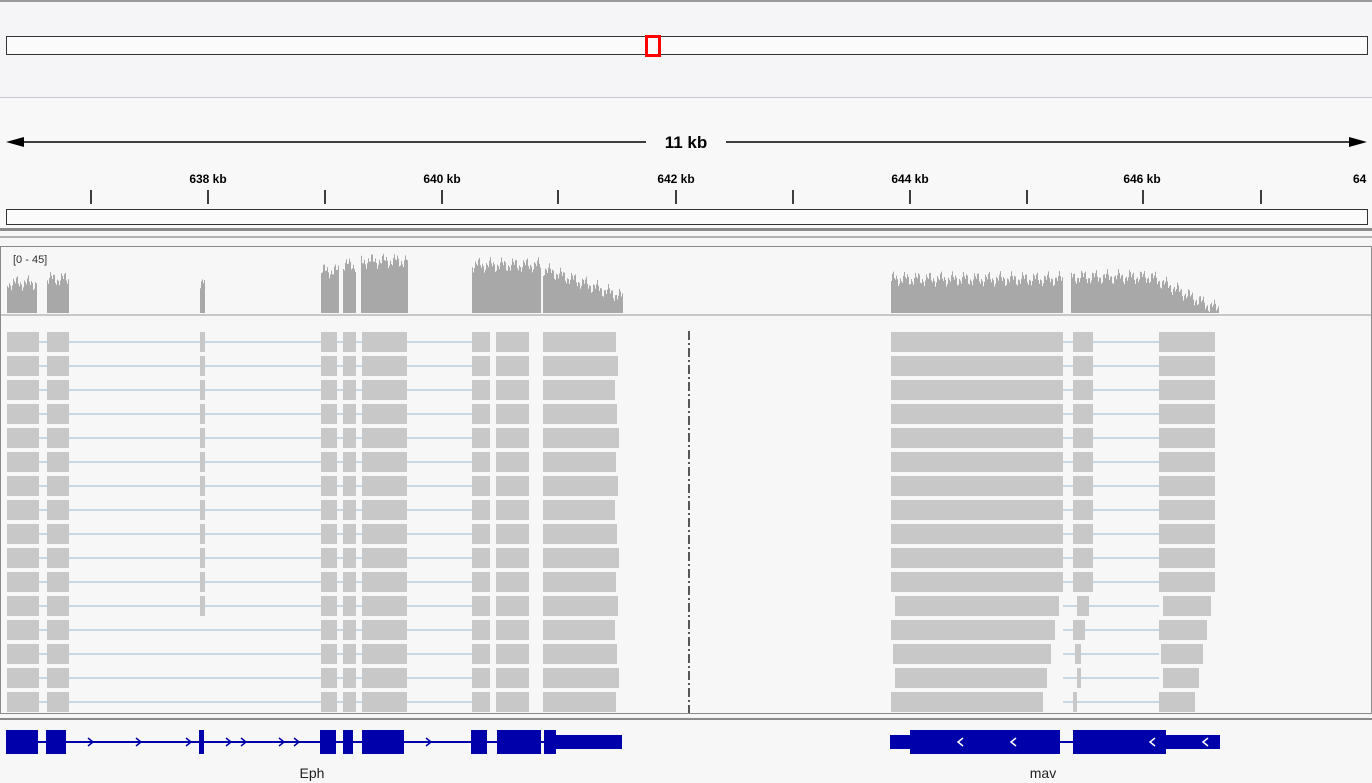  Describe the element at coordinates (686, 742) in the screenshot. I see `gene-track` at that location.